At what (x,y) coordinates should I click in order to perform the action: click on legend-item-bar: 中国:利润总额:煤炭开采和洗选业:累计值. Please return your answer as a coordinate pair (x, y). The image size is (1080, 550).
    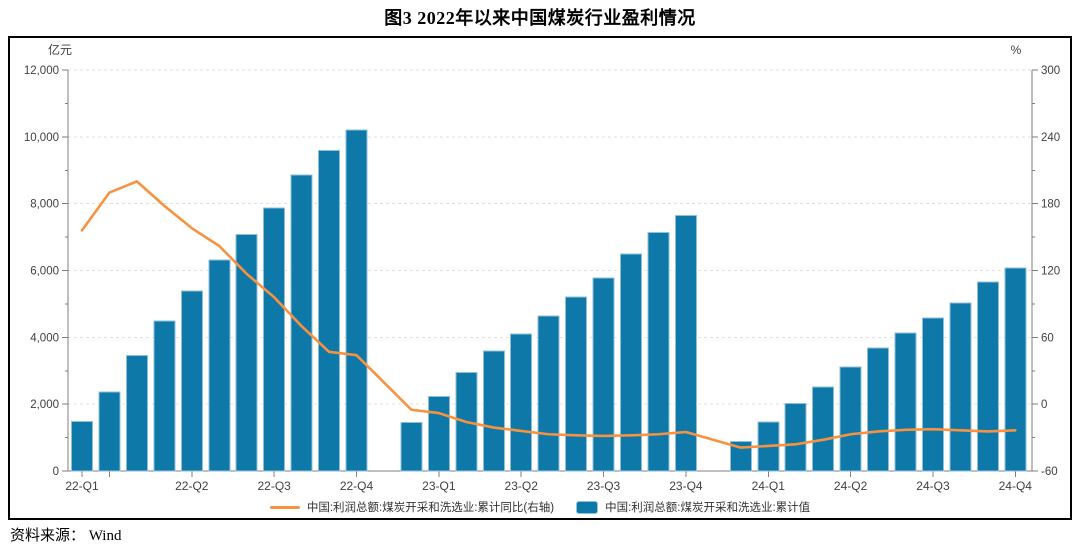
    Looking at the image, I should click on (693, 507).